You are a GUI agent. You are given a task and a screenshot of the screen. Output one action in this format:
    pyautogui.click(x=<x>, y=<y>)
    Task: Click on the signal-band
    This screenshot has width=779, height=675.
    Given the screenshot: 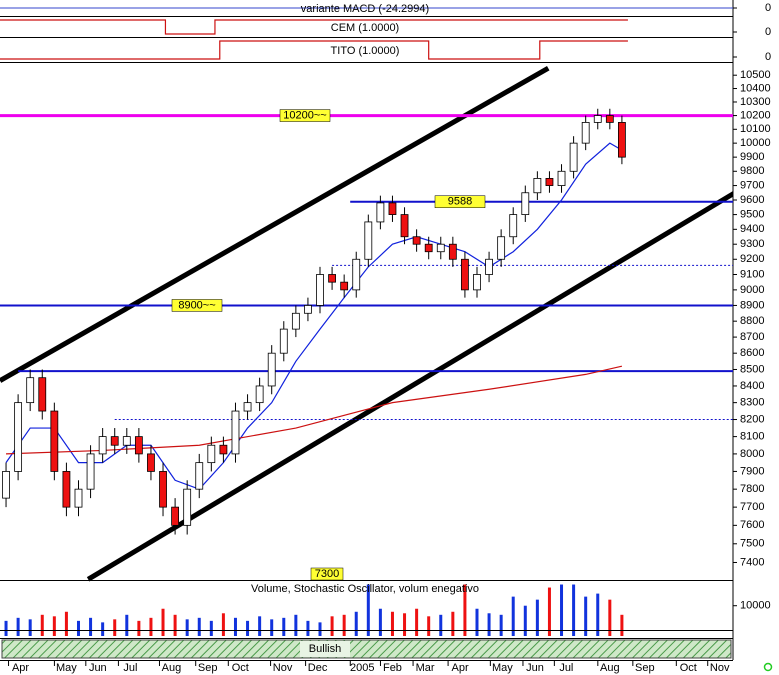 What is the action you would take?
    pyautogui.click(x=366, y=649)
    